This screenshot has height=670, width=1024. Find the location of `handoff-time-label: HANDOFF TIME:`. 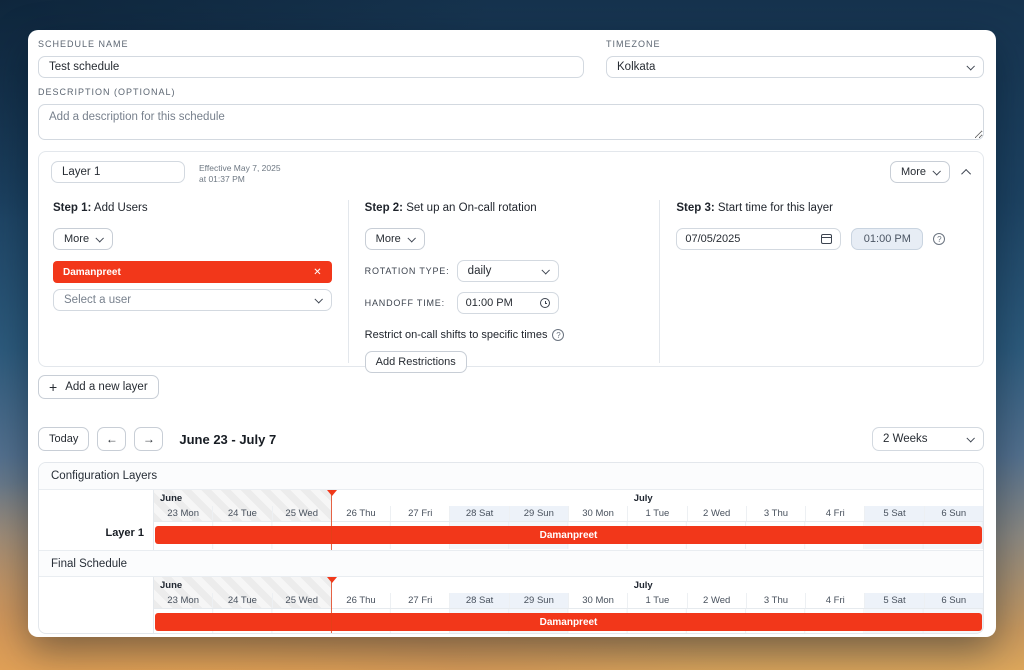

handoff-time-label: HANDOFF TIME: is located at coordinates (404, 303).